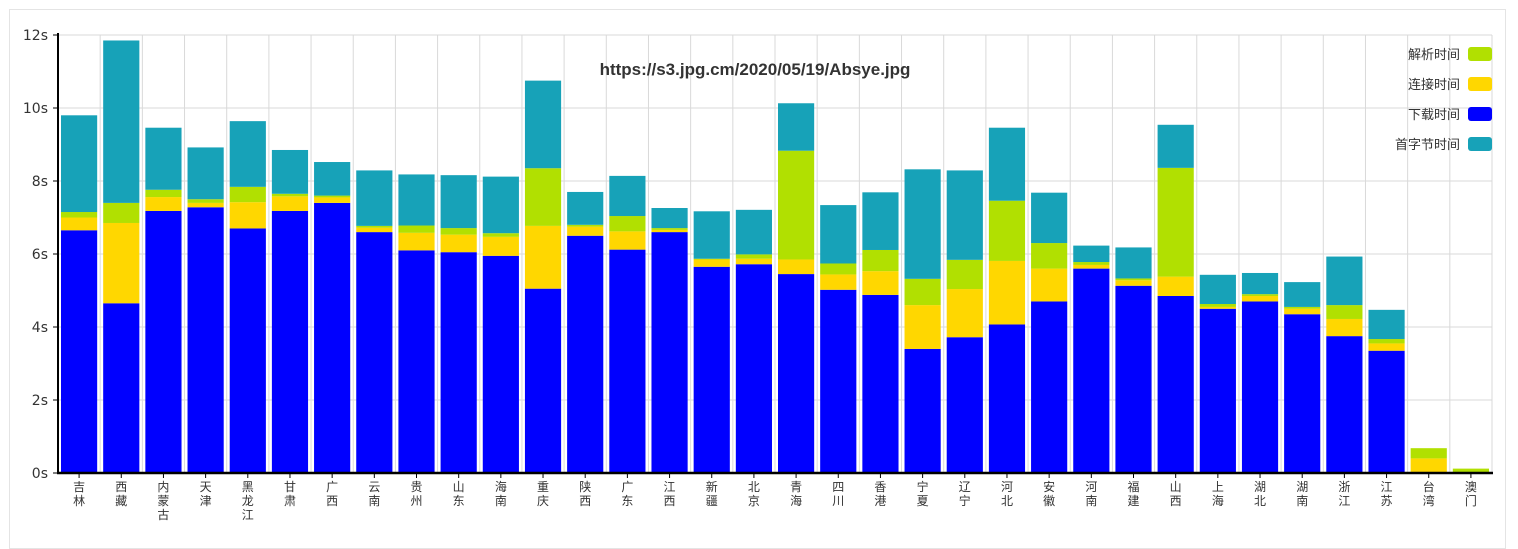  What do you see at coordinates (1427, 145) in the screenshot?
I see `legend-label: 首字节时间` at bounding box center [1427, 145].